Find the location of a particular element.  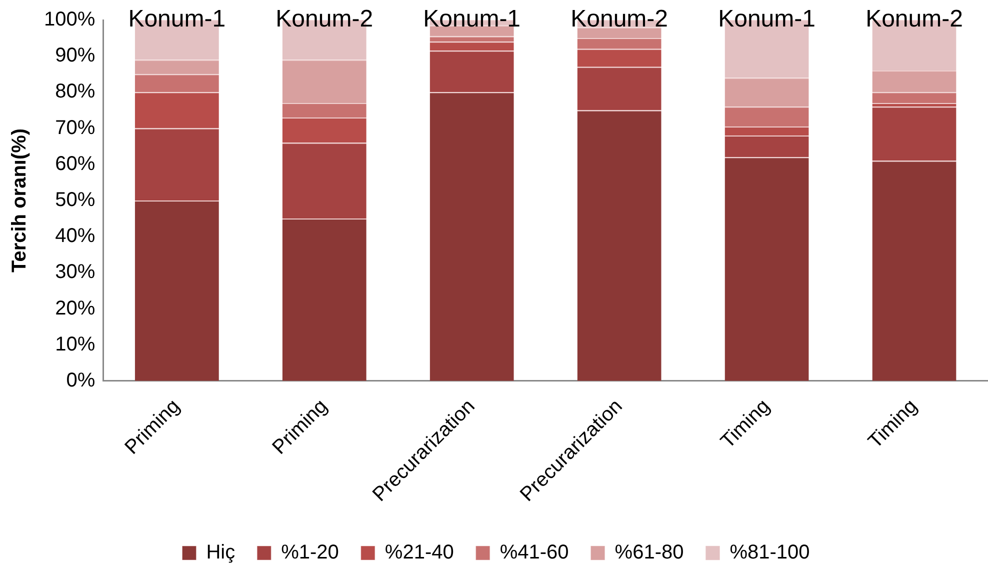

legend-label: %61-80 is located at coordinates (649, 553).